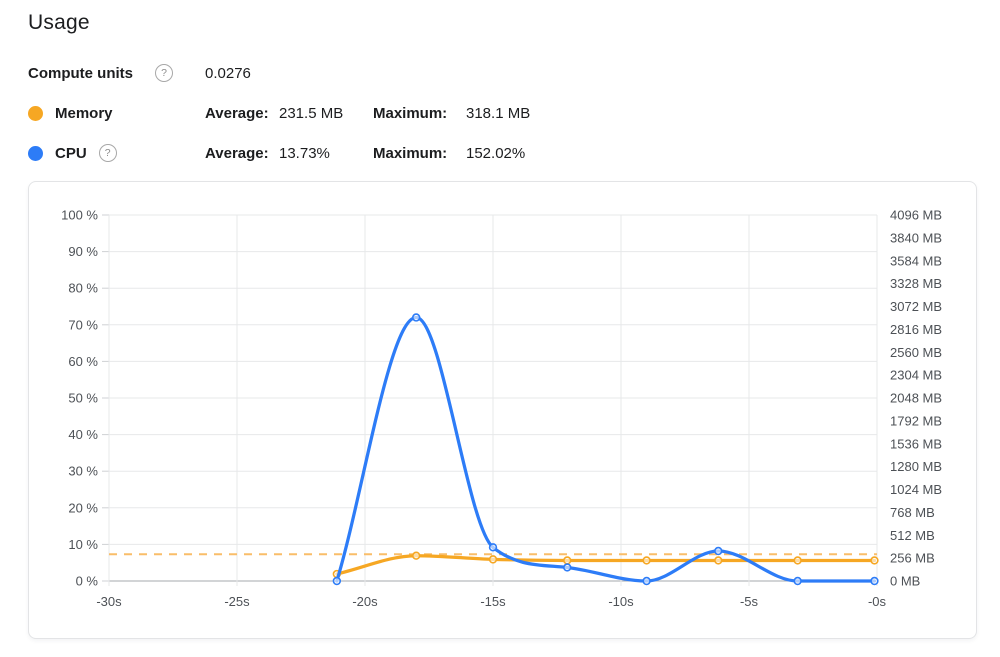  Describe the element at coordinates (916, 375) in the screenshot. I see `right-axis-tick-label: 2304 MB` at that location.